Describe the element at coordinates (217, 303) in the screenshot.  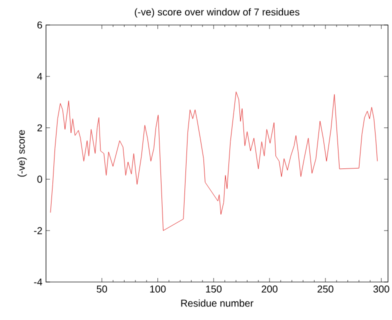
I see `x-axis-title: Residue number` at that location.